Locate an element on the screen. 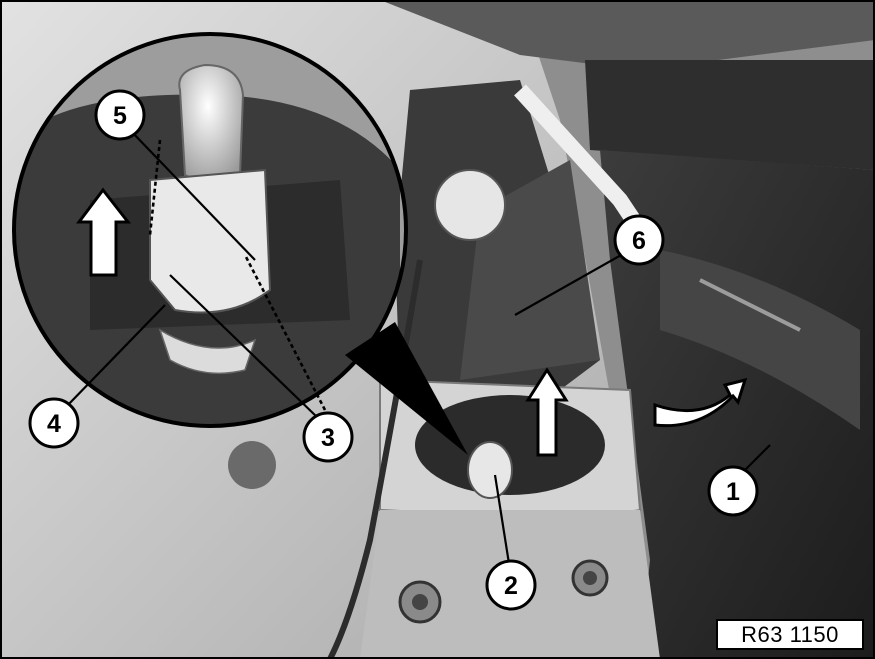 The width and height of the screenshot is (875, 659). callout-4: 4 is located at coordinates (54, 423).